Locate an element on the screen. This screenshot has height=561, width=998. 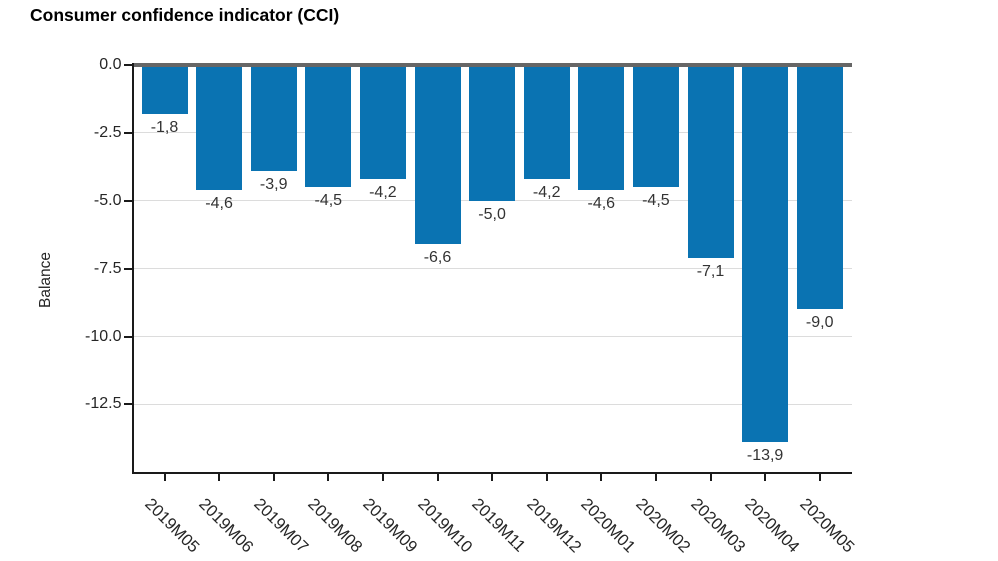
y-axis-tick-label: -10.0 is located at coordinates (103, 336).